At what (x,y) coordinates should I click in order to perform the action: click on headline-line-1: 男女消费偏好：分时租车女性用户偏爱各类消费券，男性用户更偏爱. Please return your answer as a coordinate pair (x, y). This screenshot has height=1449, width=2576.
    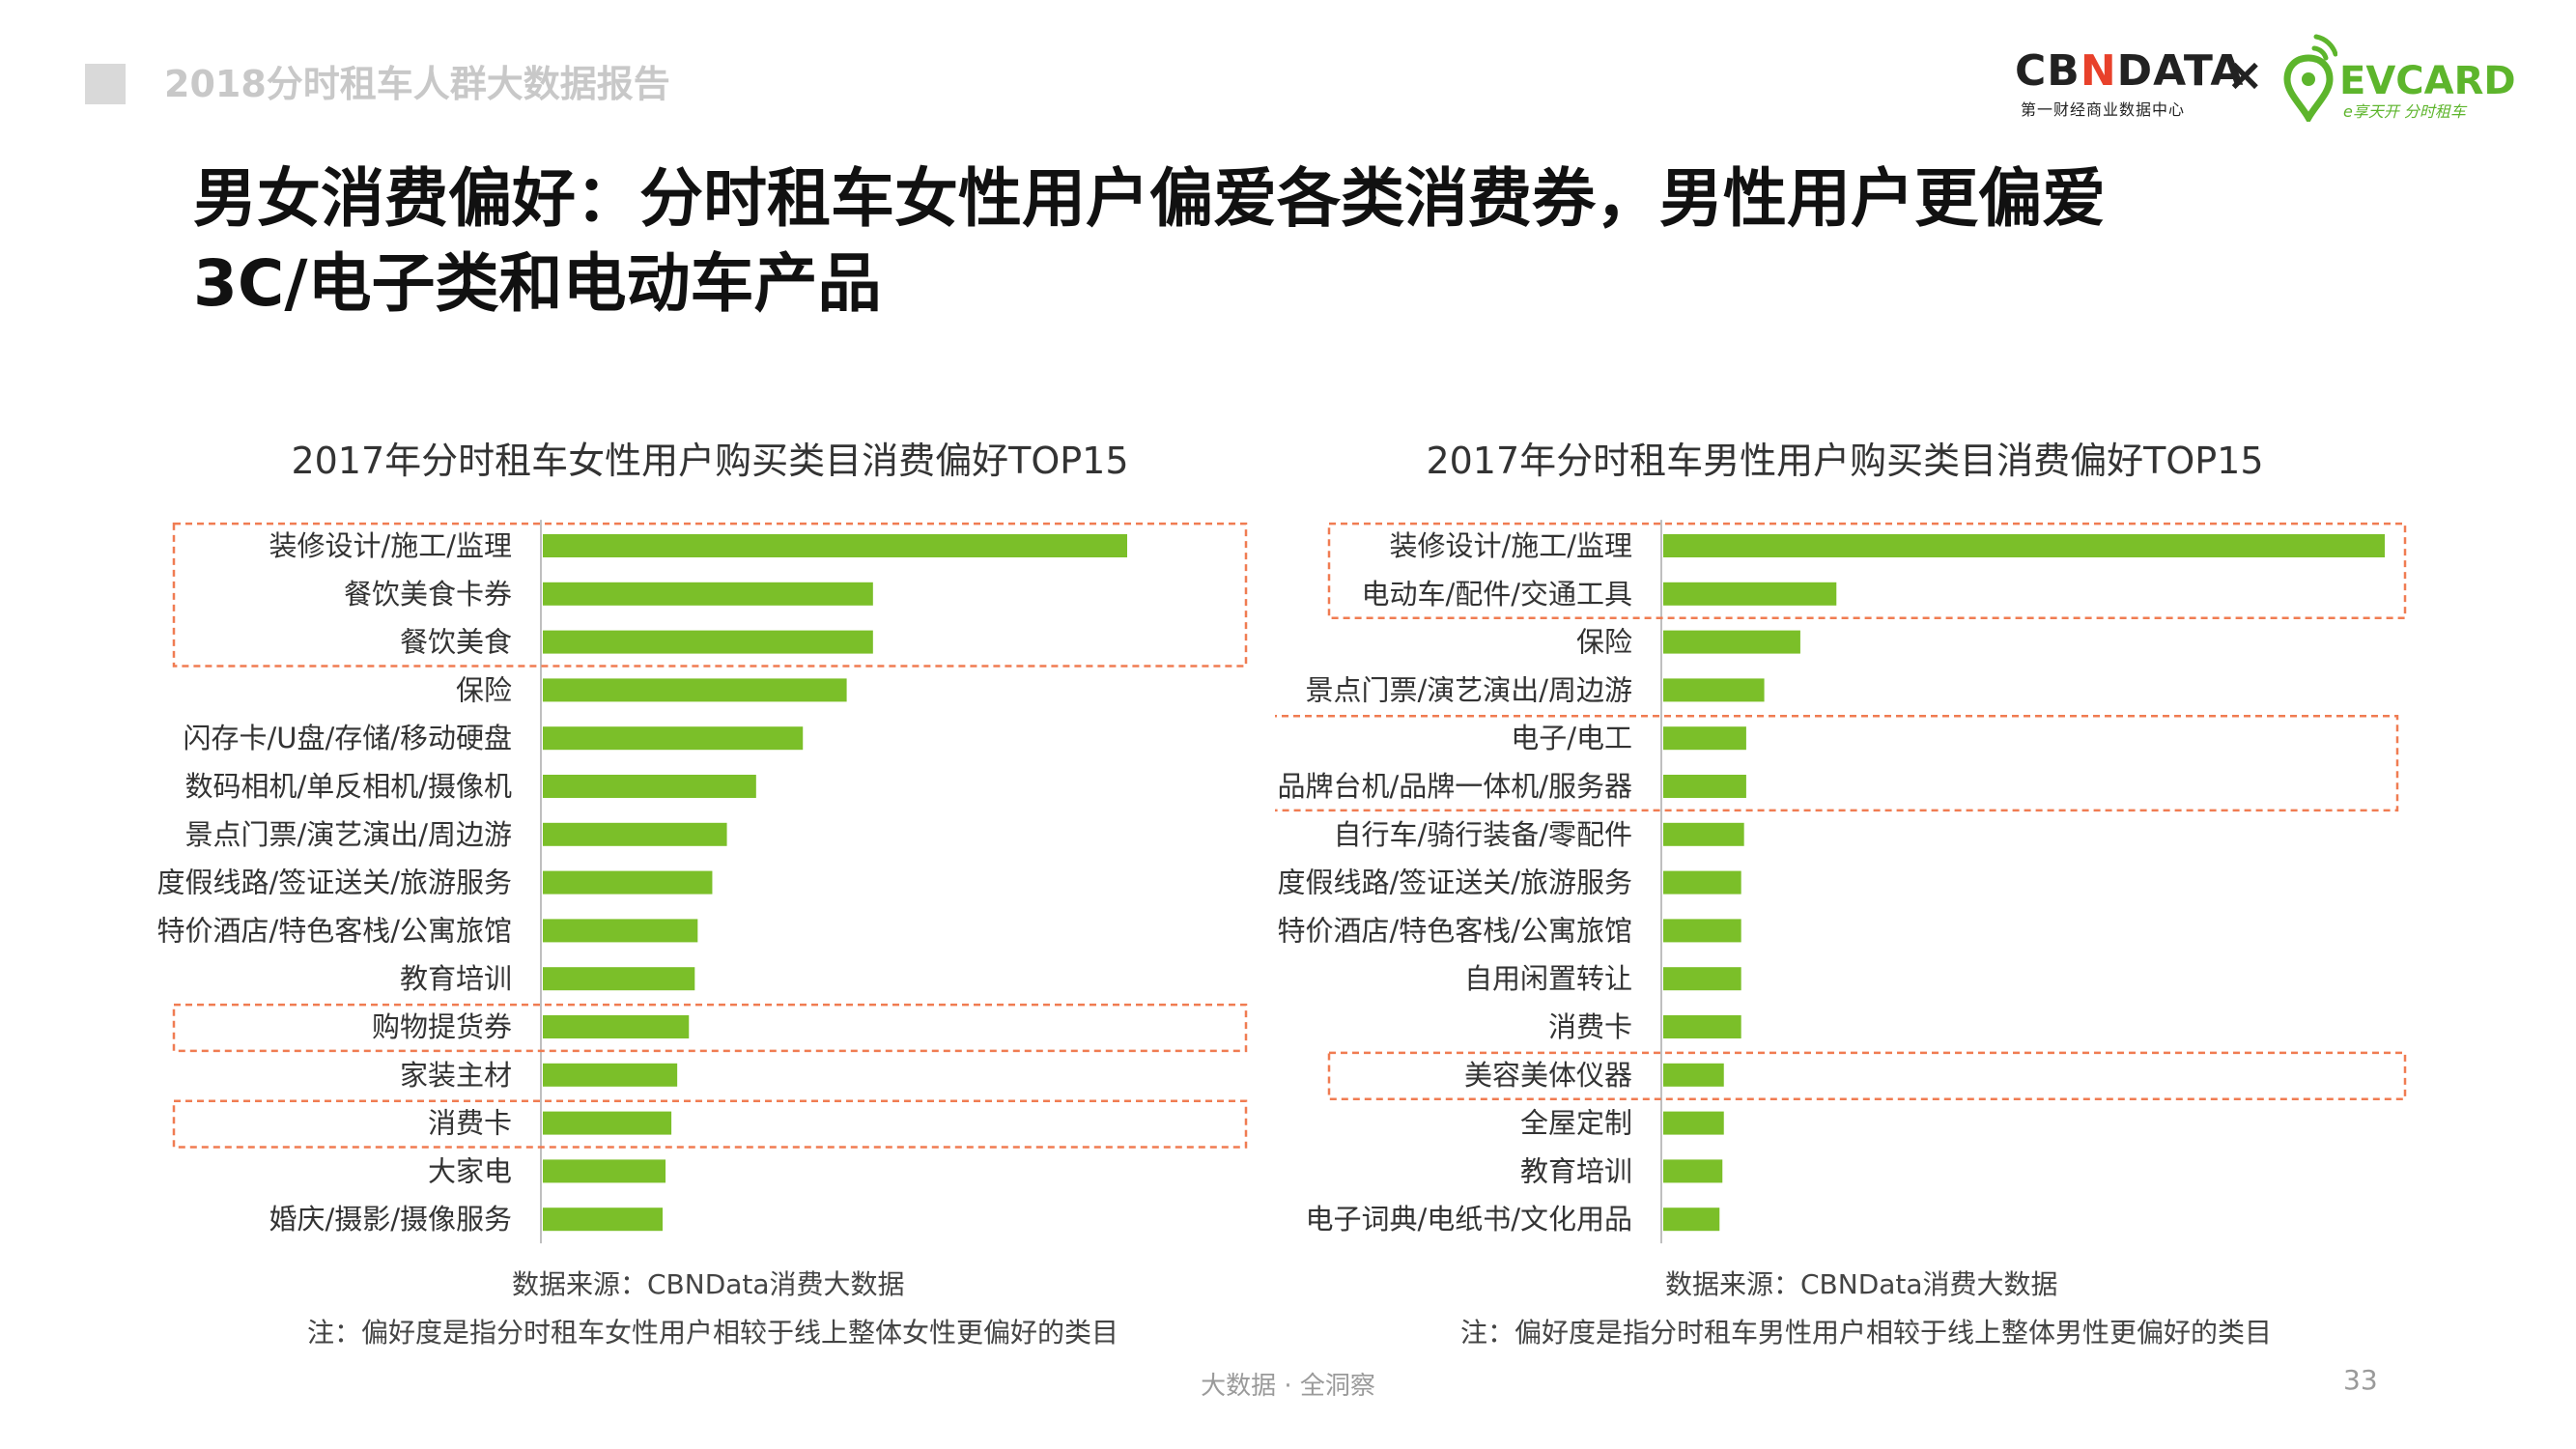
    Looking at the image, I should click on (1149, 198).